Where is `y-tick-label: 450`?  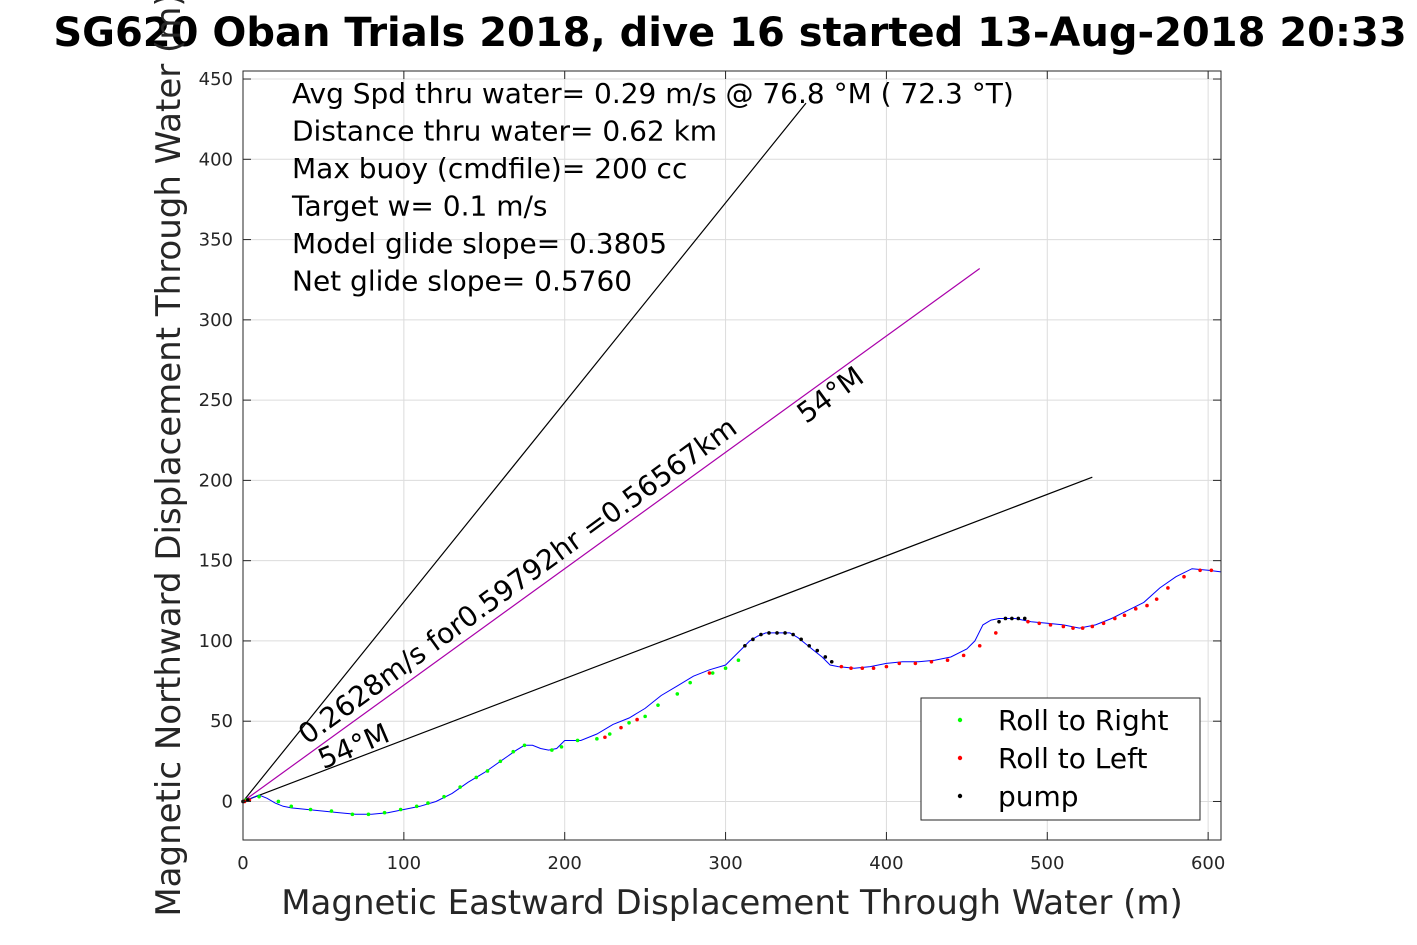
y-tick-label: 450 is located at coordinates (216, 79).